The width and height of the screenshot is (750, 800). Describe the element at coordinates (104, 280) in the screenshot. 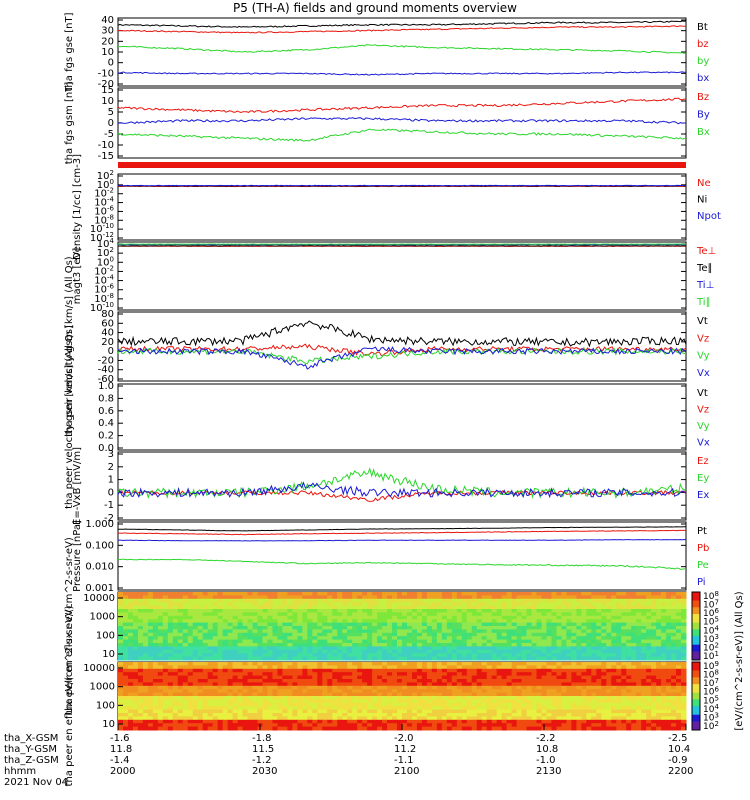

I see `panel-ytick: 10-4` at that location.